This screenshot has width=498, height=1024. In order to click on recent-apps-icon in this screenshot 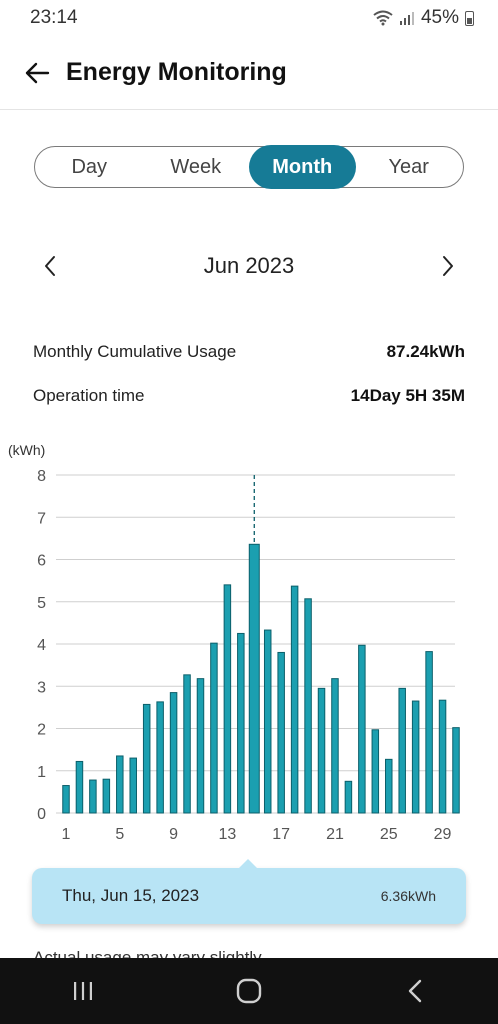, I will do `click(83, 991)`.